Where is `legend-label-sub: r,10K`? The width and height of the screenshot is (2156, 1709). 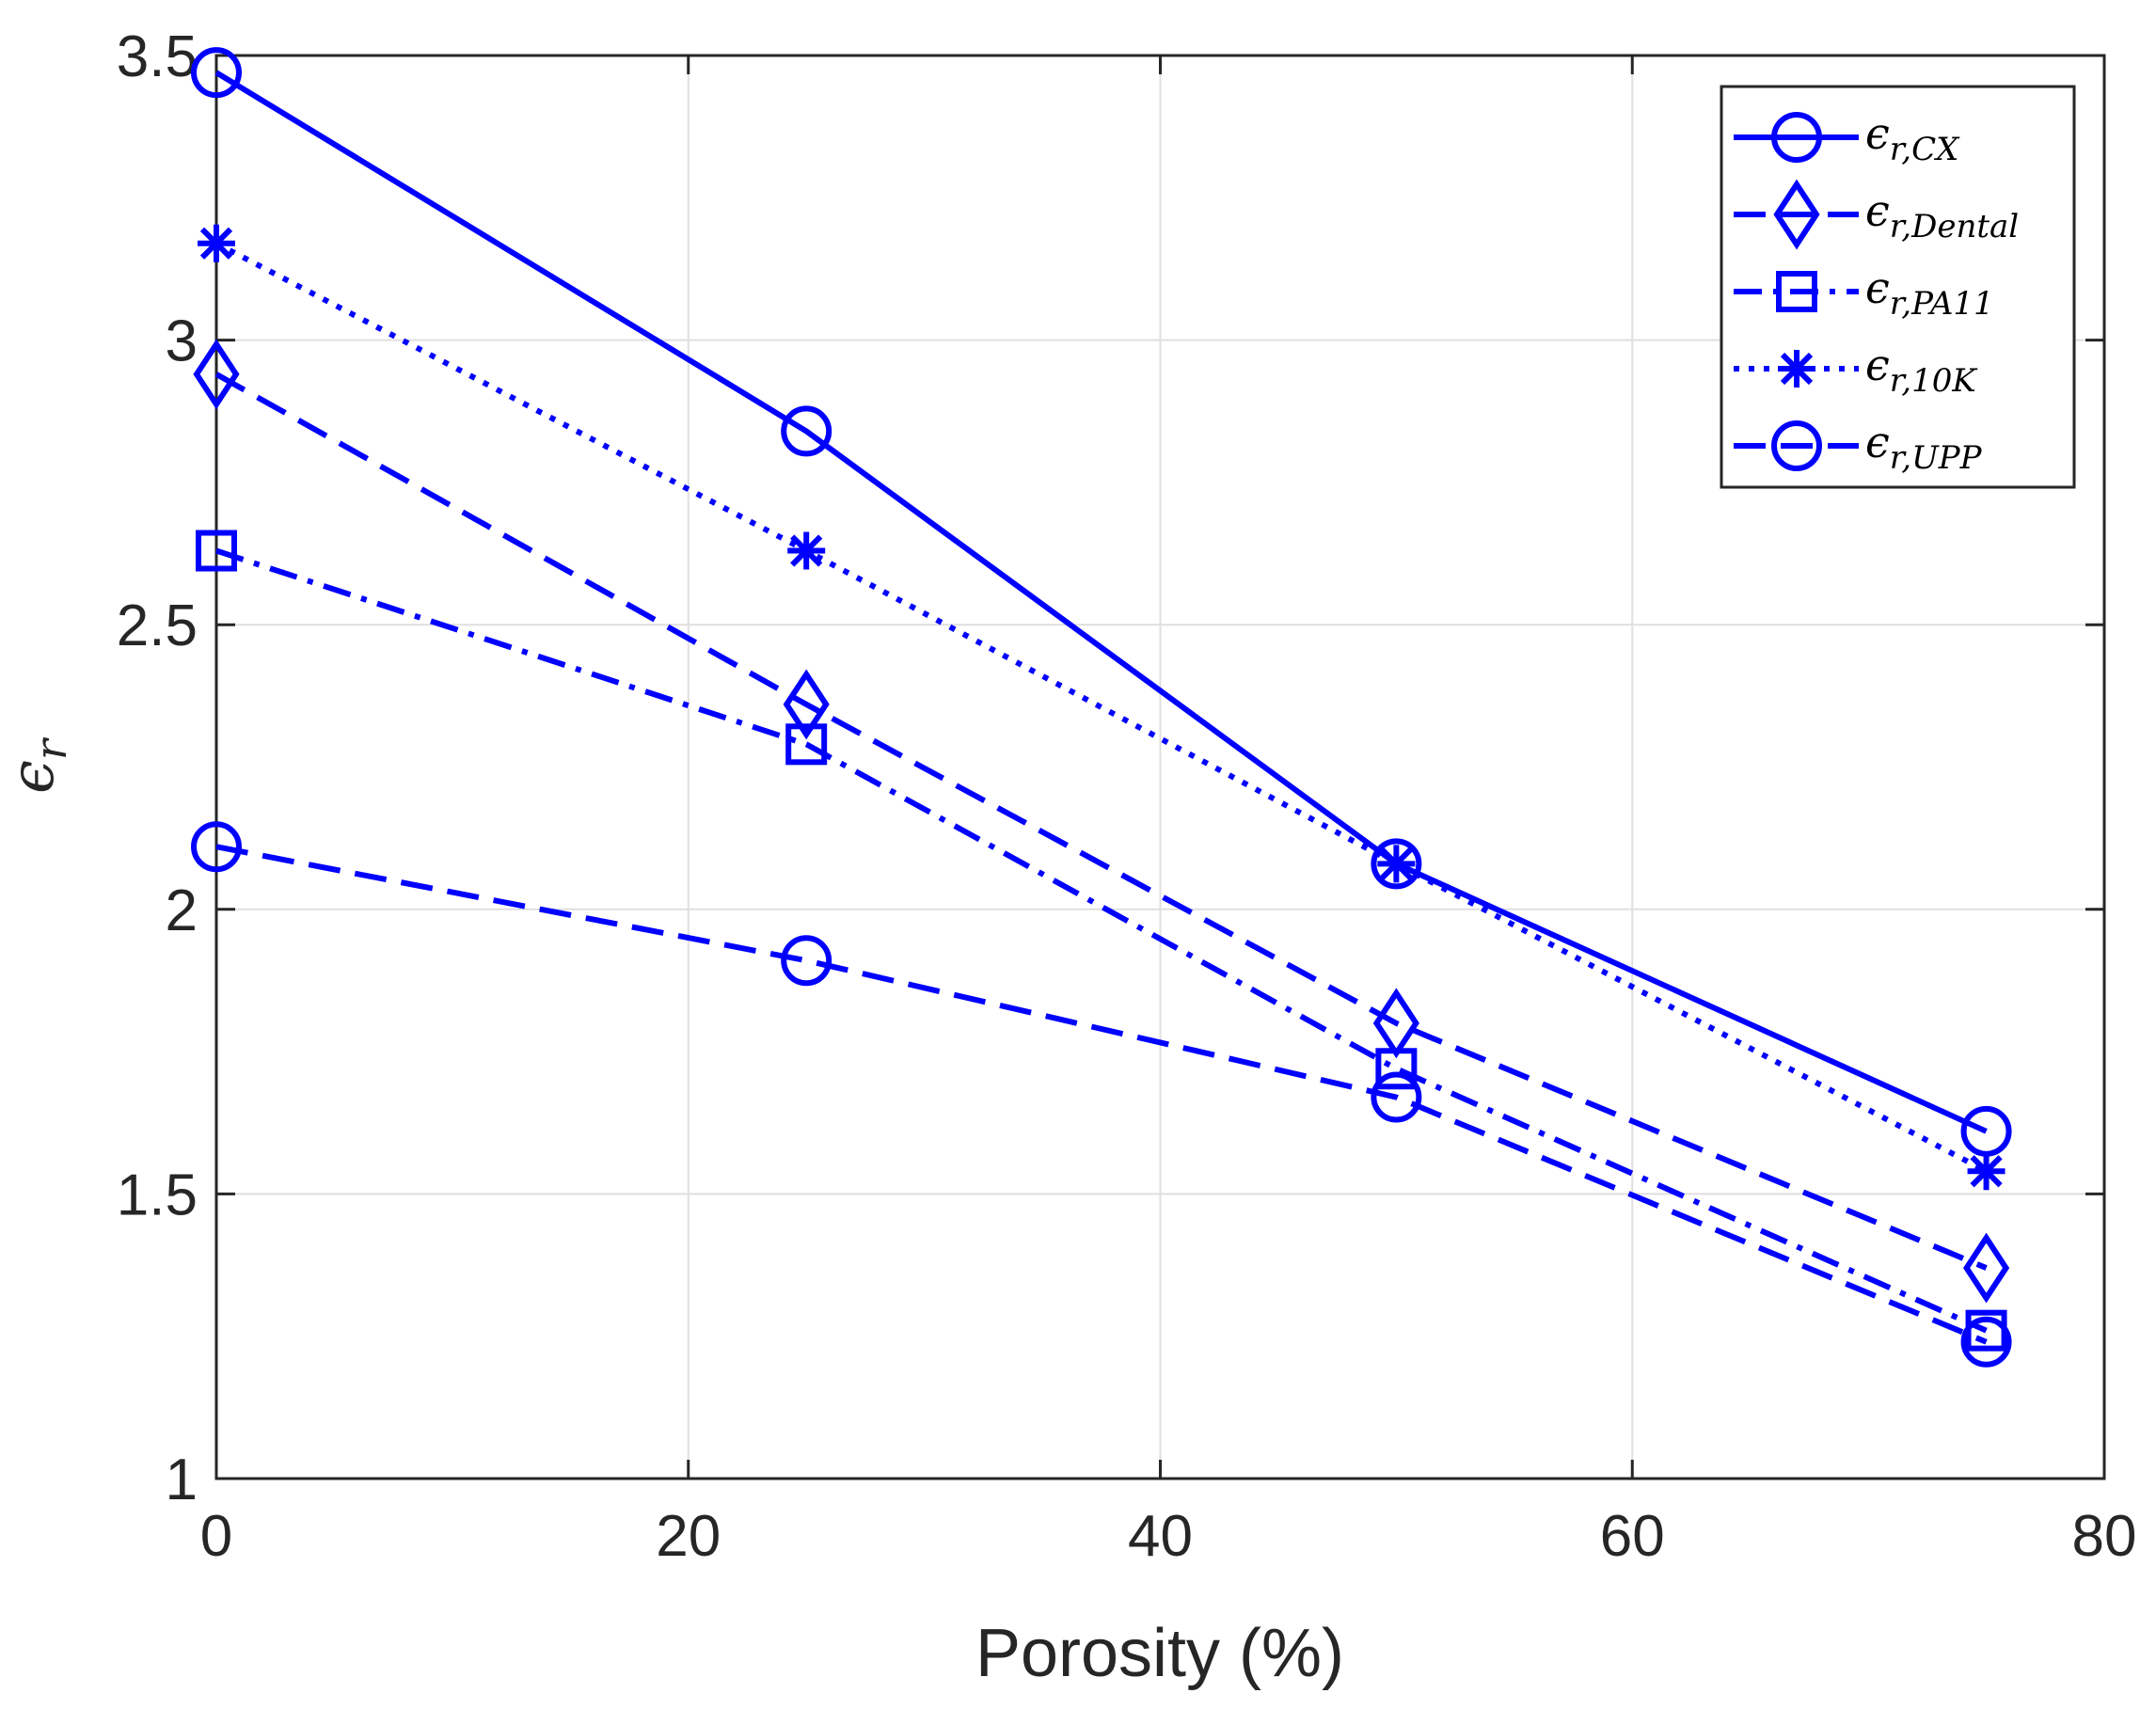 legend-label-sub: r,10K is located at coordinates (1934, 381).